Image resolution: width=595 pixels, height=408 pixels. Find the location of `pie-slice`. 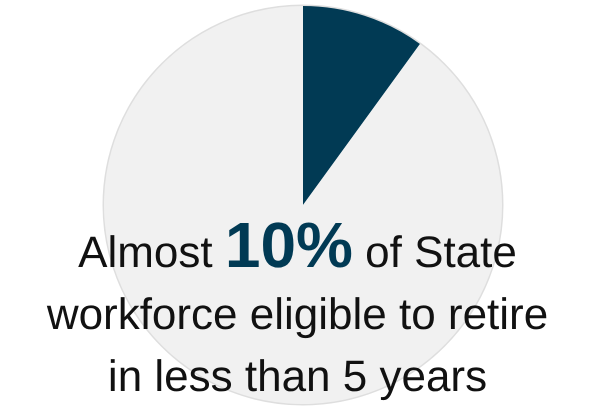

pie-slice is located at coordinates (361, 105).